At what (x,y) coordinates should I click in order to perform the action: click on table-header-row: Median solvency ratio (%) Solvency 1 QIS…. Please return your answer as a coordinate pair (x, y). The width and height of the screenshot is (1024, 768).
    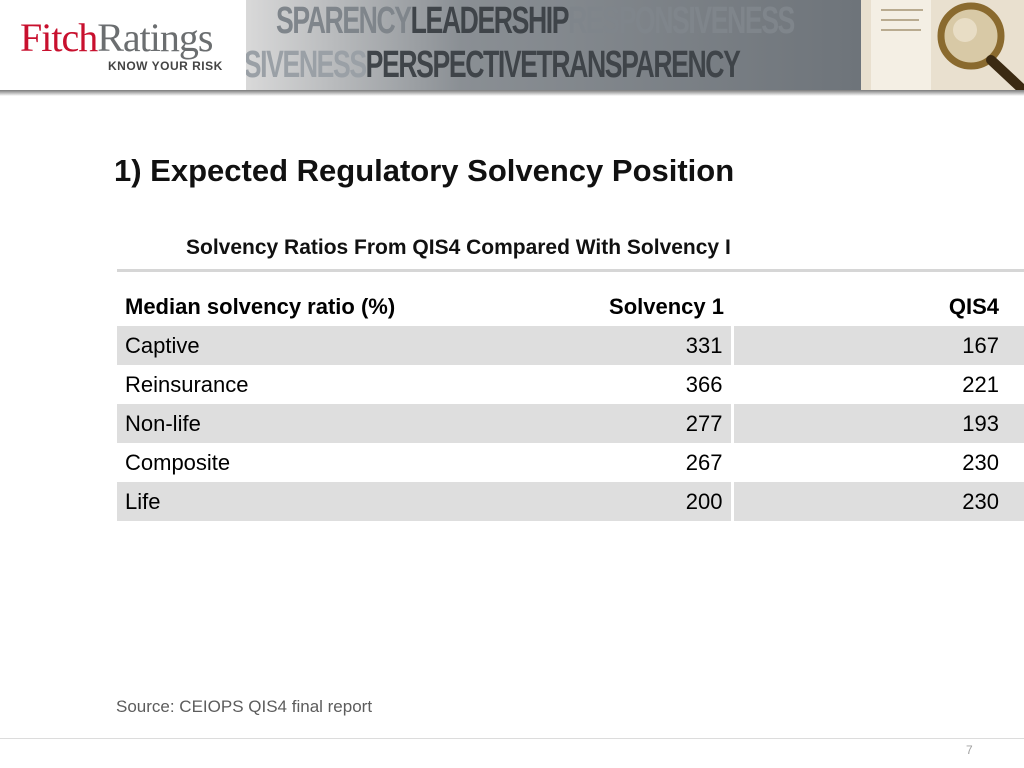
    Looking at the image, I should click on (570, 306).